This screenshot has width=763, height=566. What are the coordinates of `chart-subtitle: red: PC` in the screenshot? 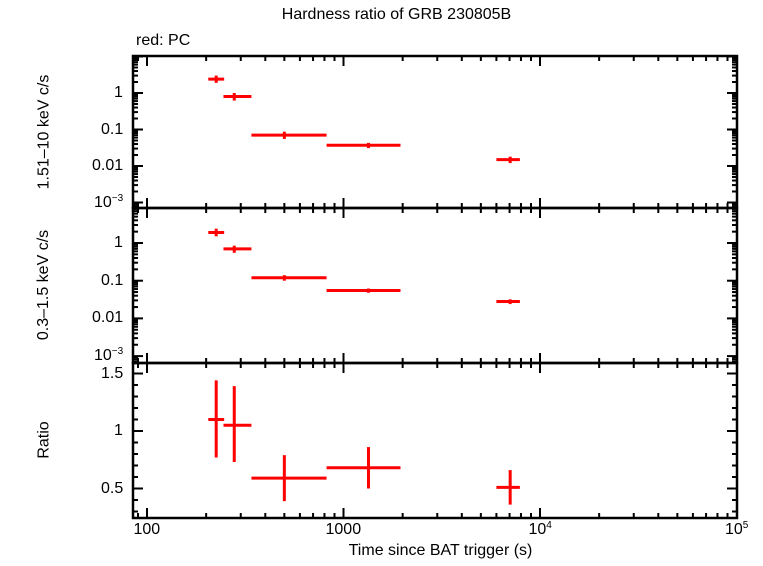 It's located at (163, 40).